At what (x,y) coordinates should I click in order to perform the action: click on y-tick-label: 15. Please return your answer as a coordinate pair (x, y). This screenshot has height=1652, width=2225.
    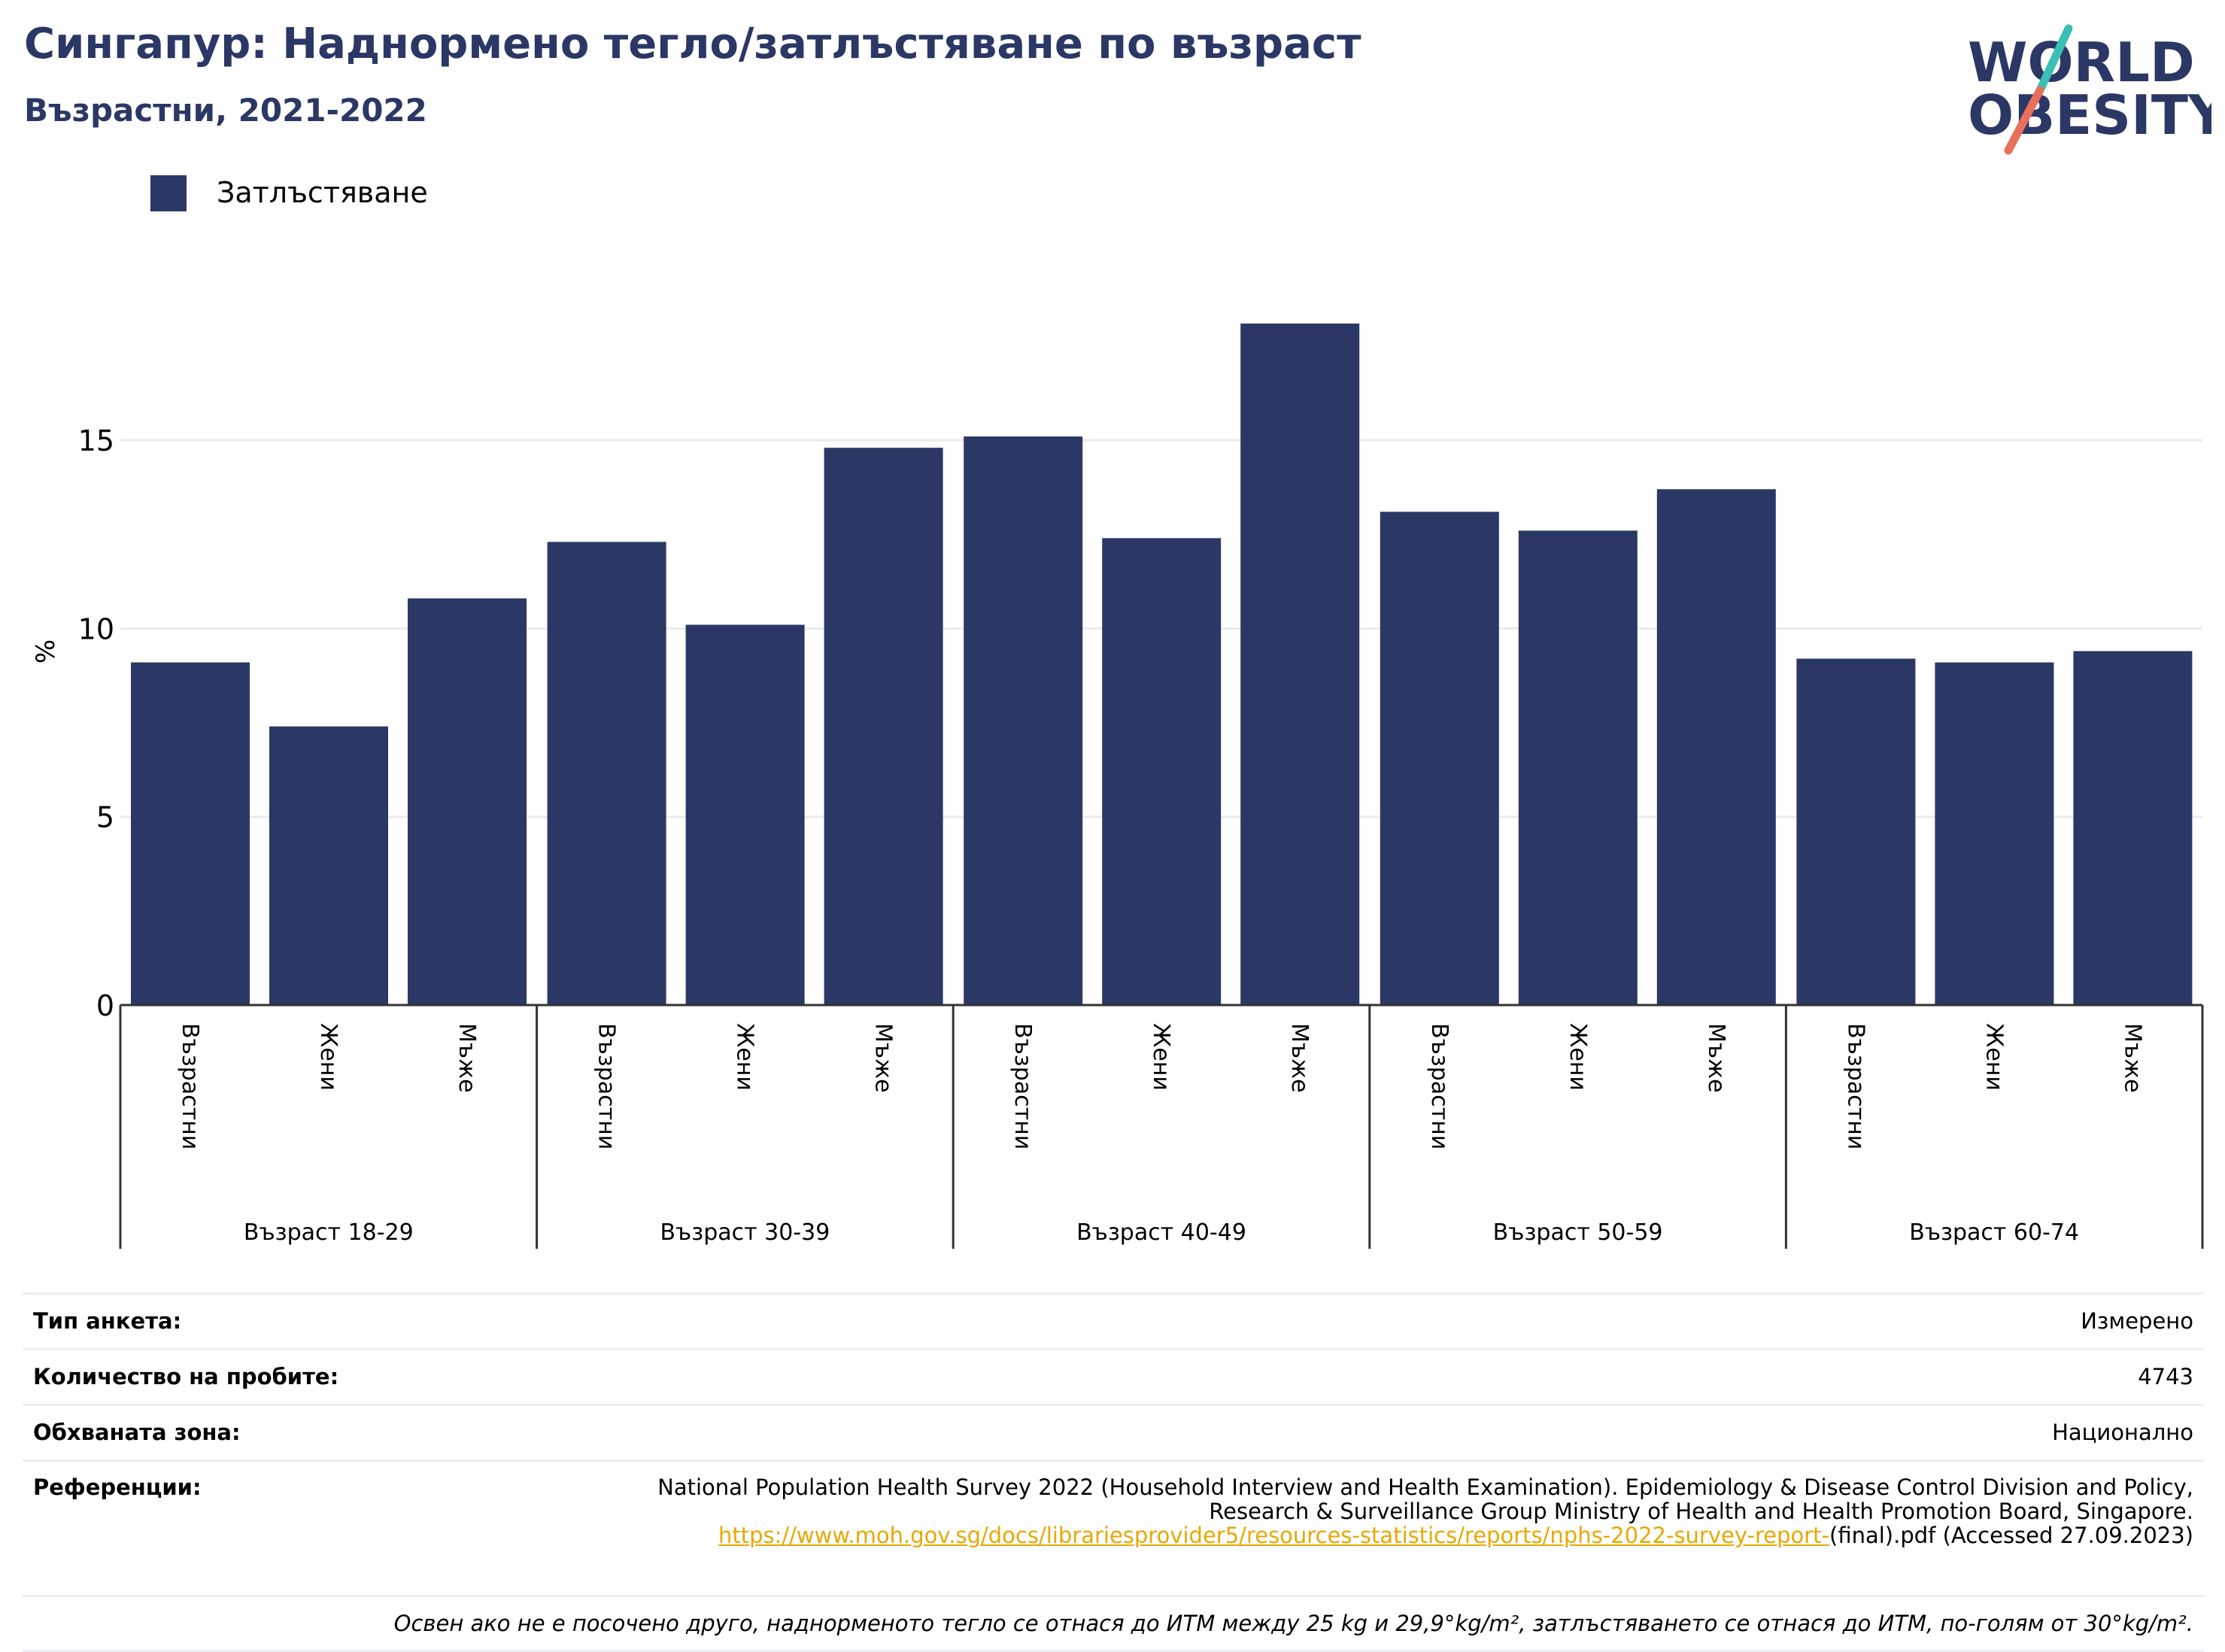
    Looking at the image, I should click on (96, 441).